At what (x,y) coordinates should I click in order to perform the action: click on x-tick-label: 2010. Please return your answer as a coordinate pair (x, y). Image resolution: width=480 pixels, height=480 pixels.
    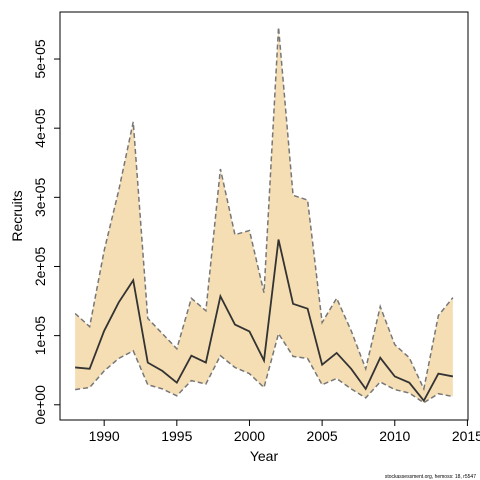
    Looking at the image, I should click on (394, 436).